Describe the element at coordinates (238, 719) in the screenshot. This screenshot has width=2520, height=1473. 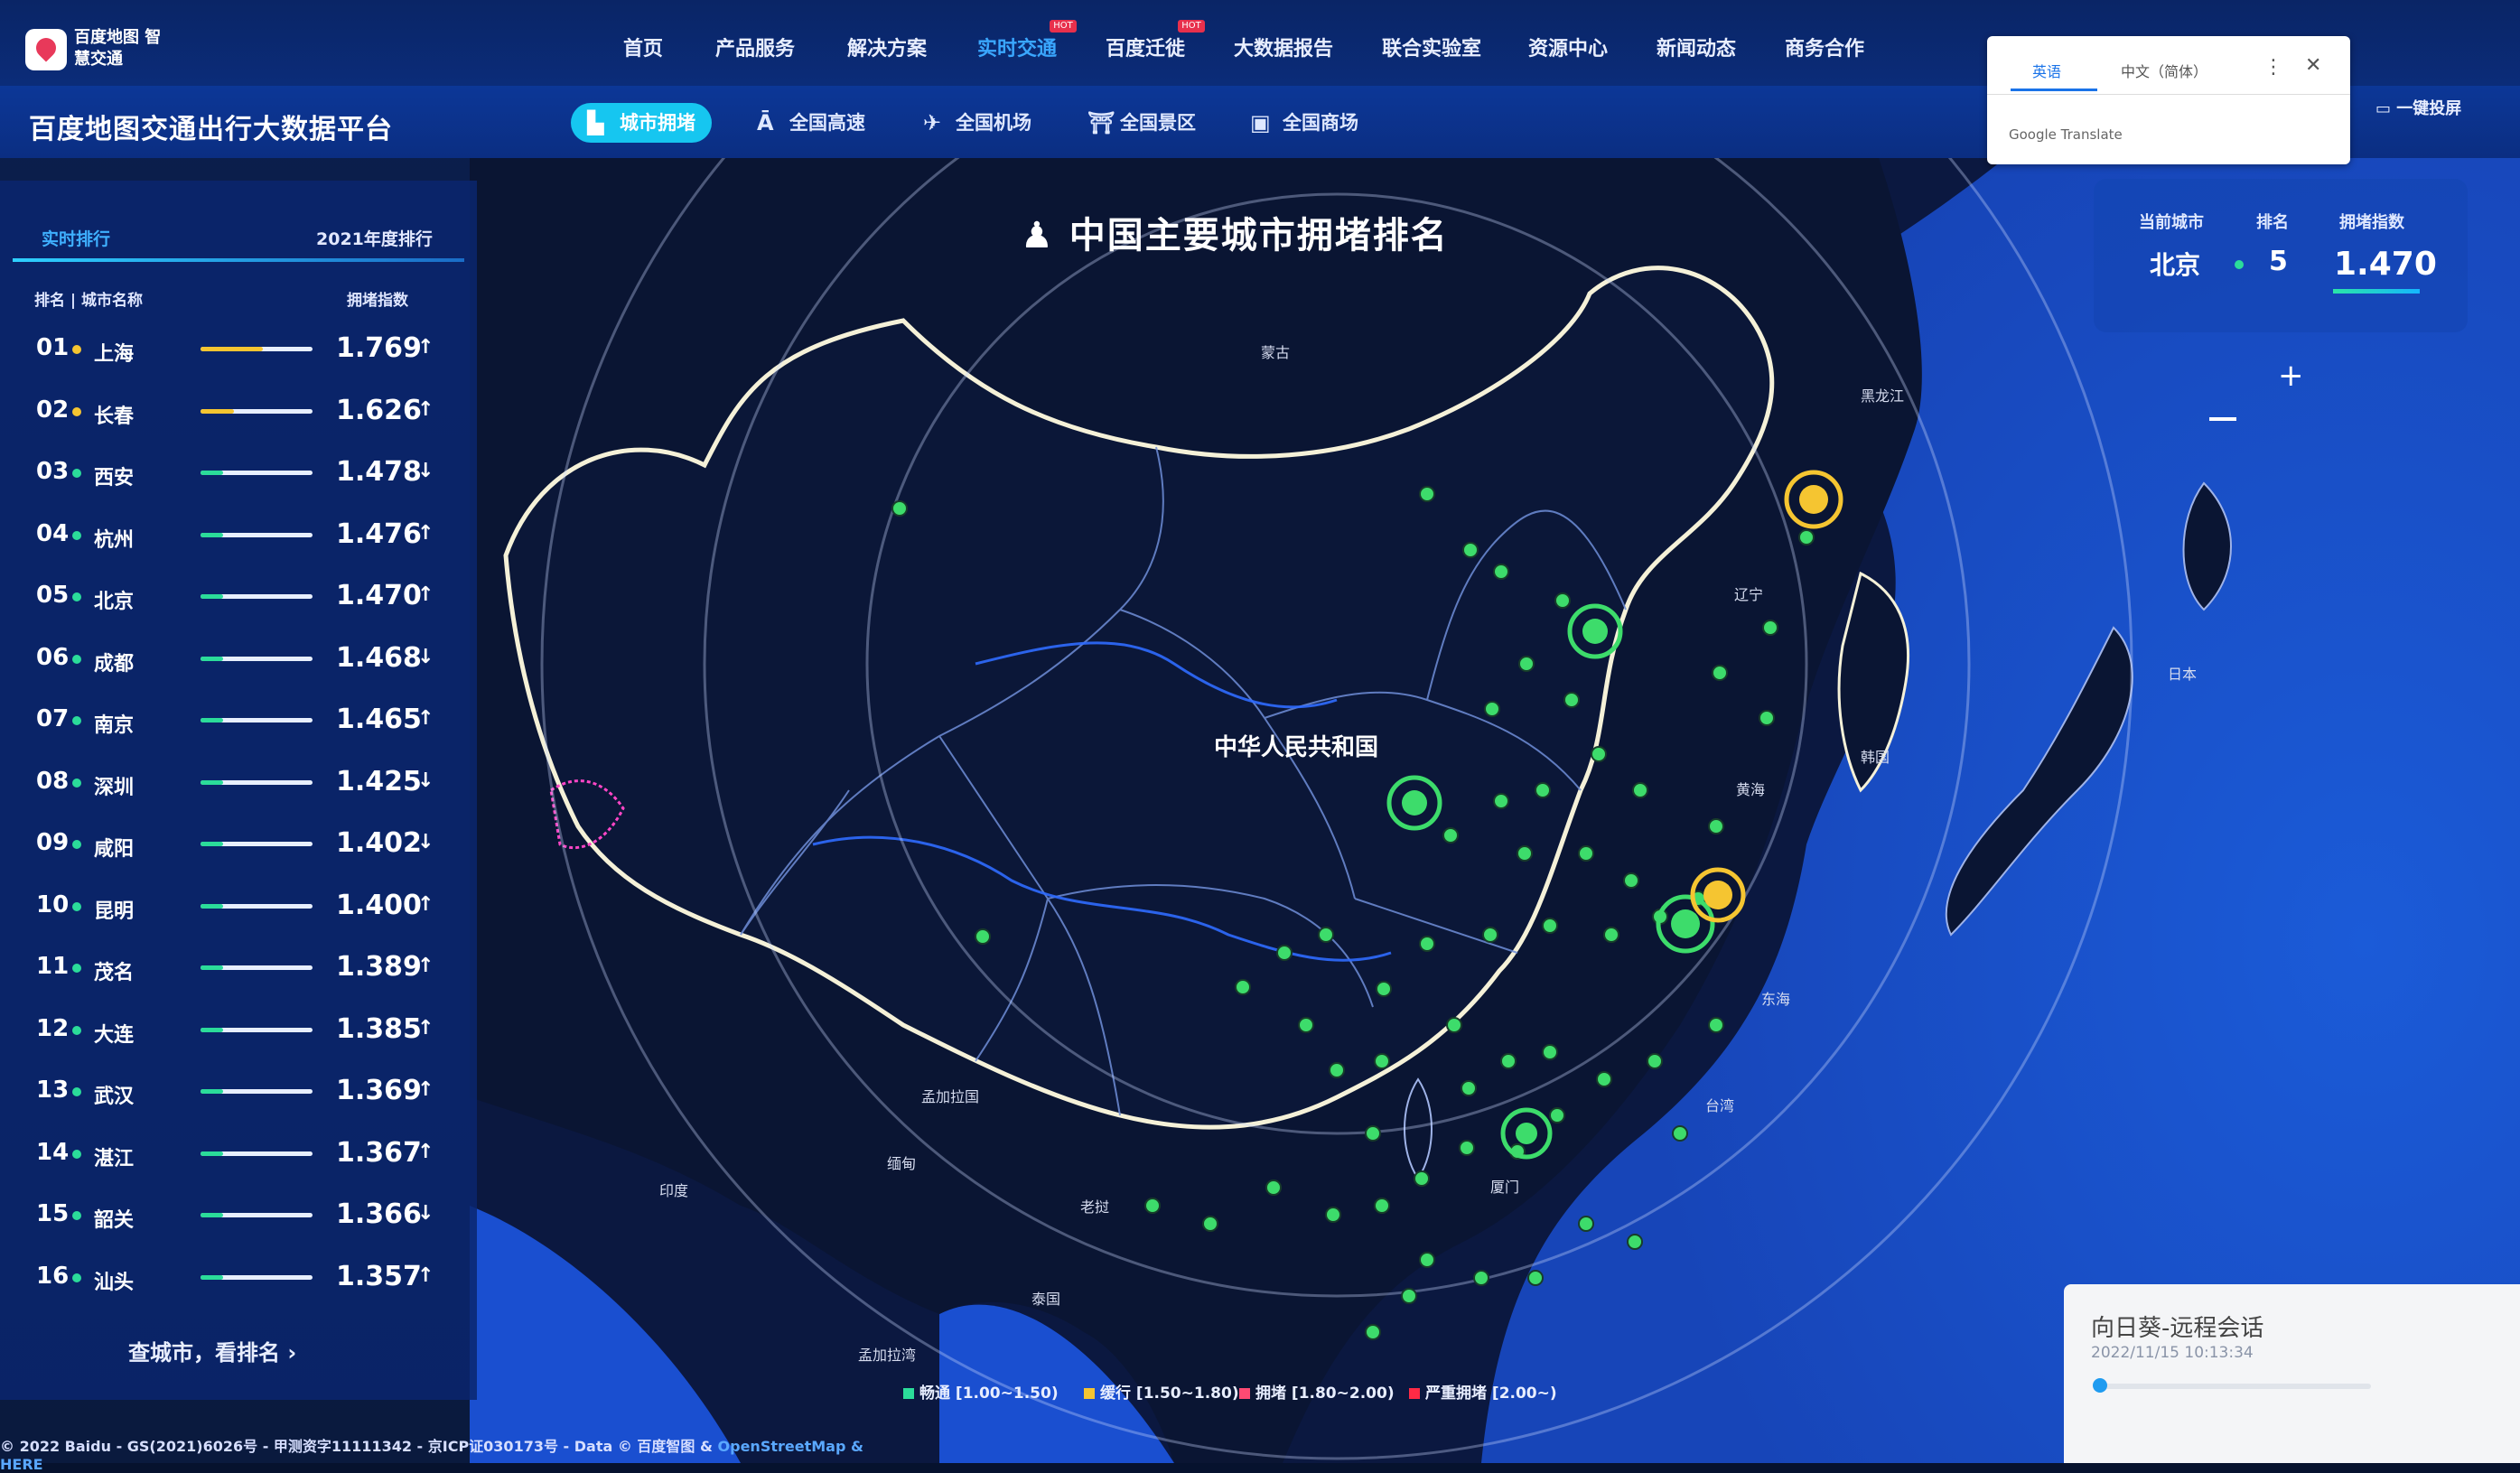
I see `ranking-row: 07 南京 1.465 ↑` at that location.